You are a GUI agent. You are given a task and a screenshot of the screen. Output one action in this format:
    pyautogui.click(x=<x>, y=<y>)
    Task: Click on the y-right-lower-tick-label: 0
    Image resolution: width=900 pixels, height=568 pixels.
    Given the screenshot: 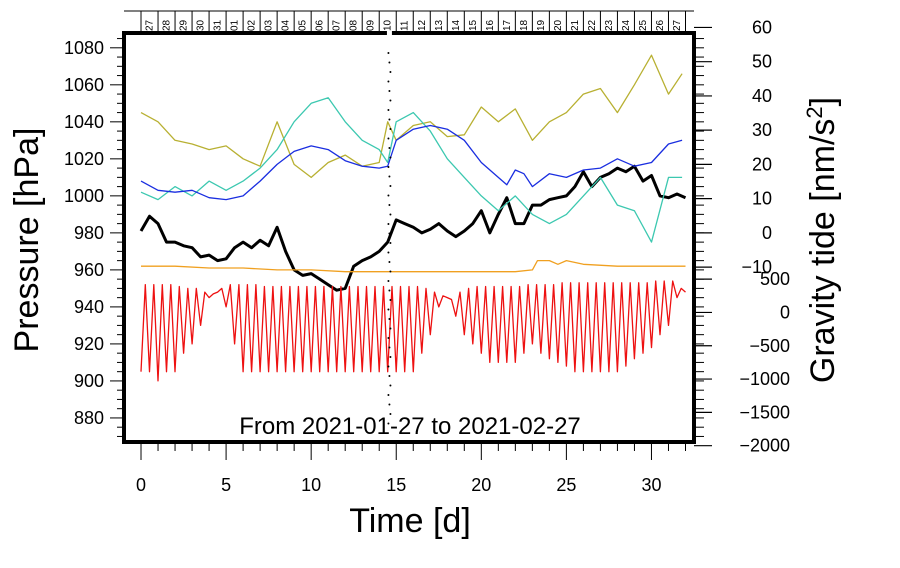 What is the action you would take?
    pyautogui.click(x=785, y=312)
    